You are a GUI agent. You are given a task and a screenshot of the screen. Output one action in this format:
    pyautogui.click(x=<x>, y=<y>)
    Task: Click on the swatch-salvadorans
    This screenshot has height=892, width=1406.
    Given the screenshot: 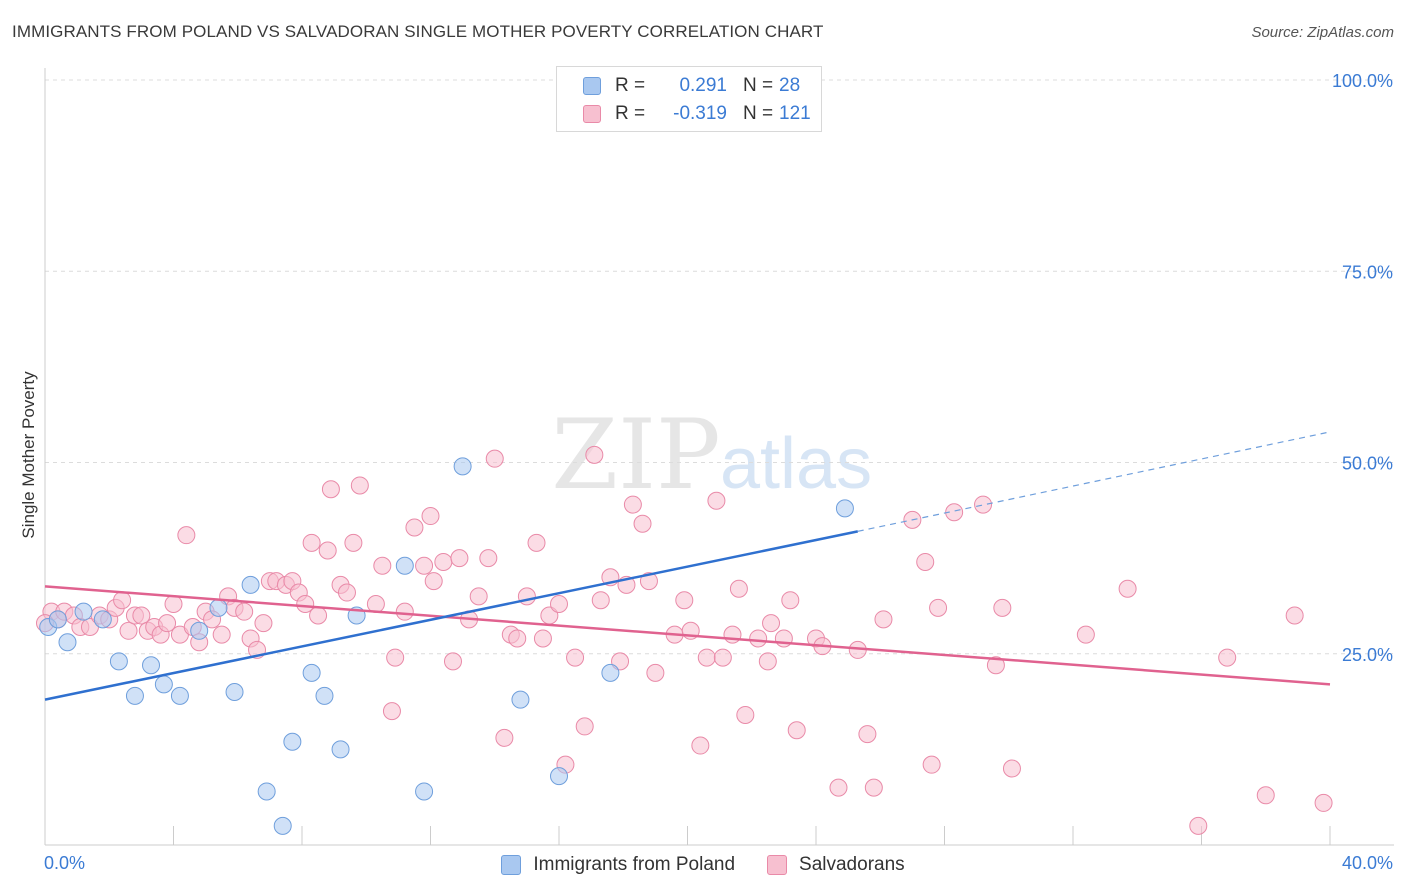 What is the action you would take?
    pyautogui.click(x=592, y=114)
    